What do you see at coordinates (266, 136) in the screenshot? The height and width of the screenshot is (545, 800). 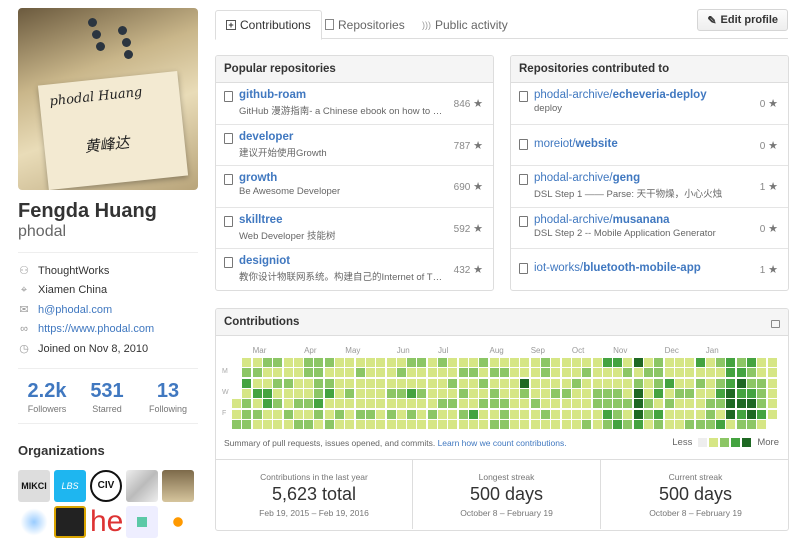 I see `repo-link: developer` at bounding box center [266, 136].